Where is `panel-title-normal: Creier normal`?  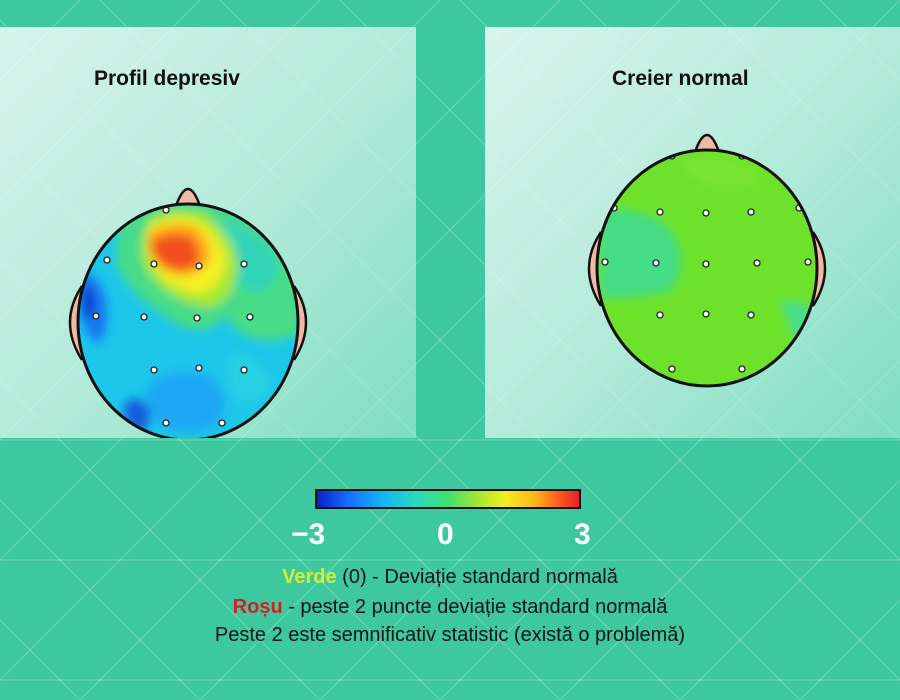
panel-title-normal: Creier normal is located at coordinates (680, 78).